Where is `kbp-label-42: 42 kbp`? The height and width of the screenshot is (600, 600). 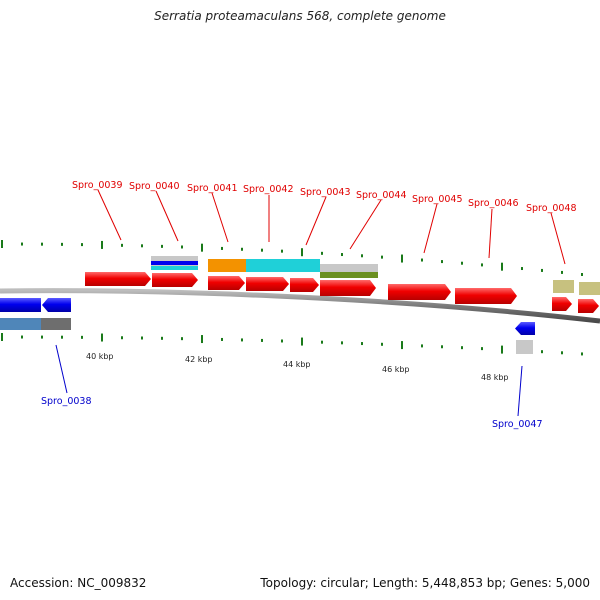 kbp-label-42: 42 kbp is located at coordinates (199, 359).